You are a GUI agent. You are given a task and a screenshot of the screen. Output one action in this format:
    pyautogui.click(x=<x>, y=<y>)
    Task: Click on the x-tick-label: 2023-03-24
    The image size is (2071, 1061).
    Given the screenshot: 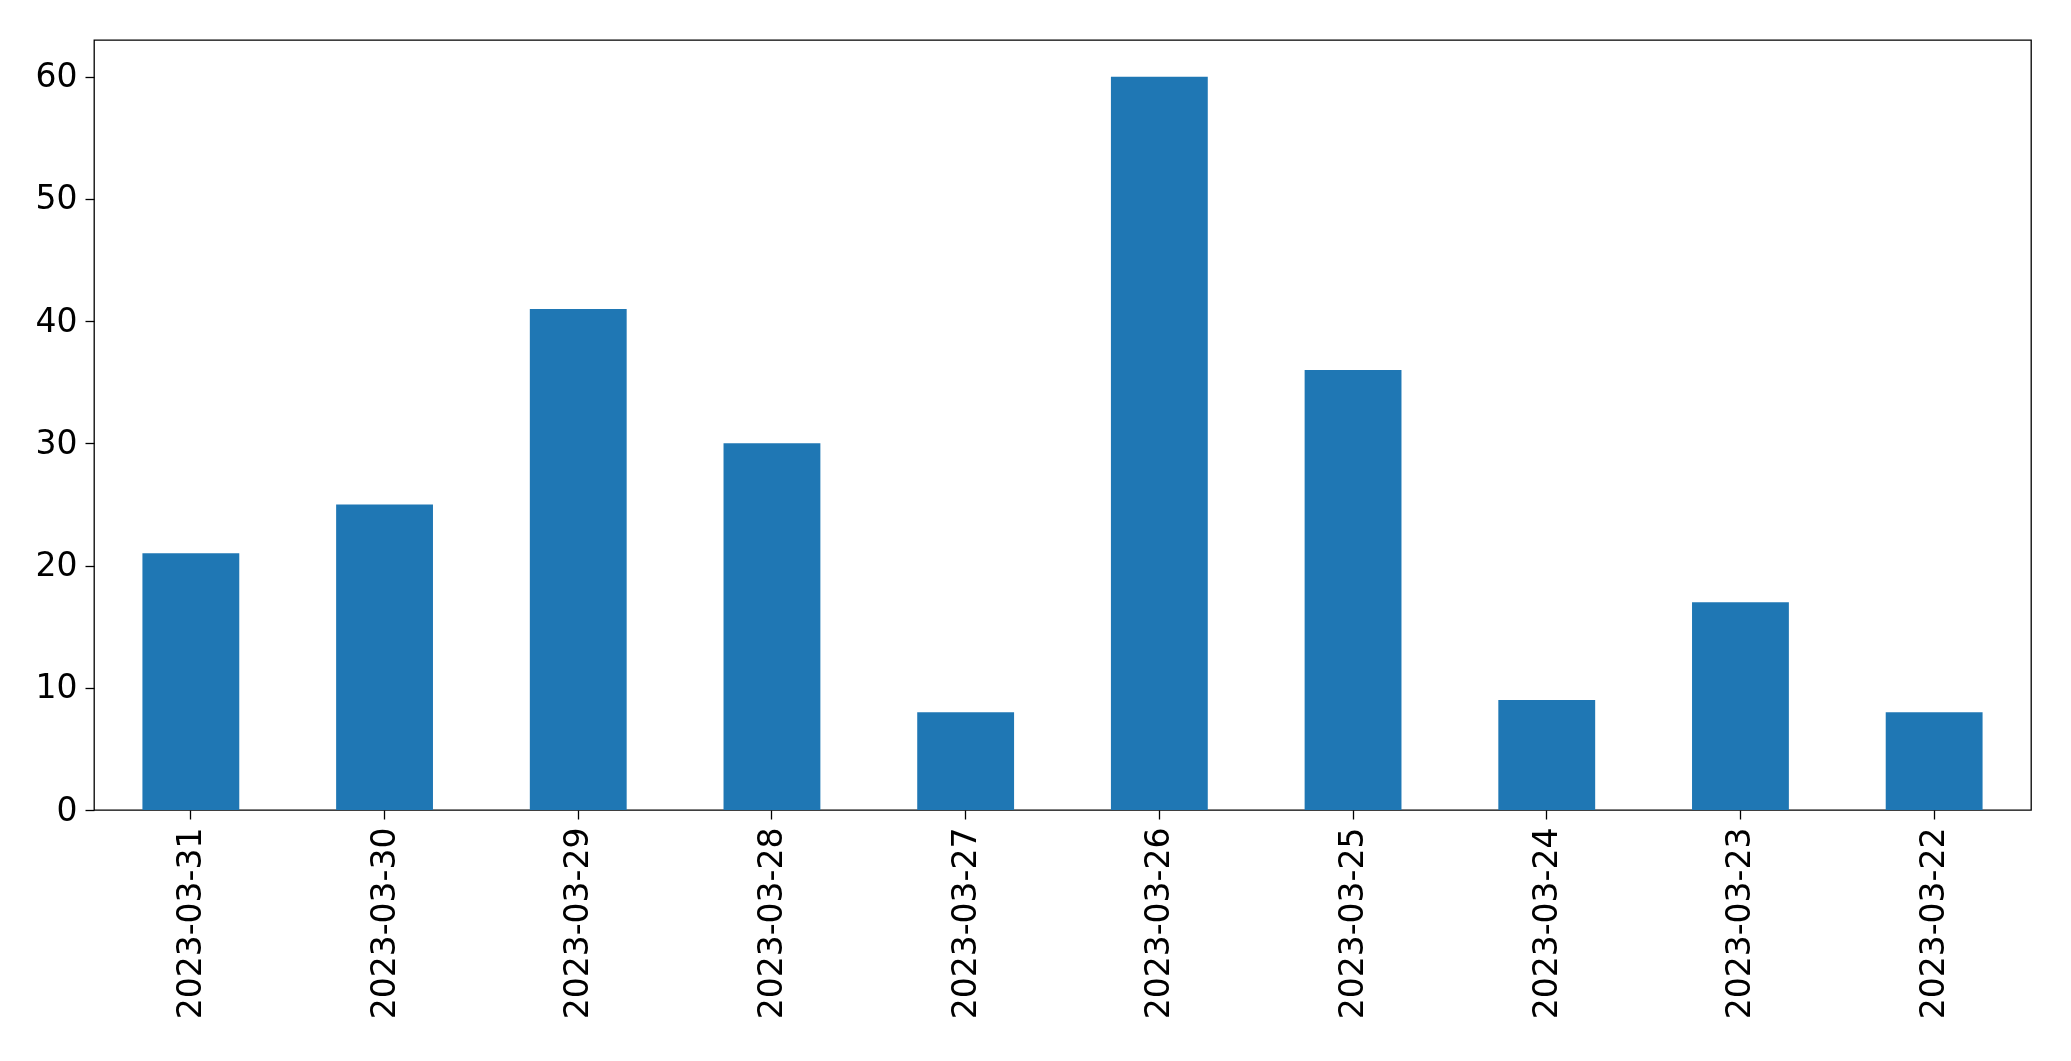 What is the action you would take?
    pyautogui.click(x=1545, y=923)
    